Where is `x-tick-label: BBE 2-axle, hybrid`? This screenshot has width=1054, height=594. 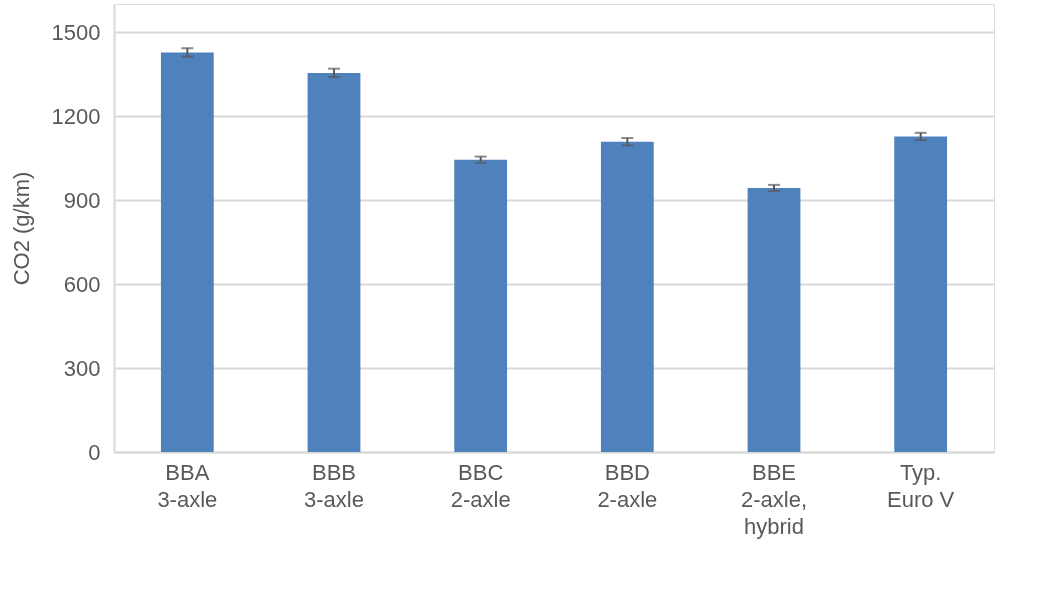
x-tick-label: BBE 2-axle, hybrid is located at coordinates (774, 499).